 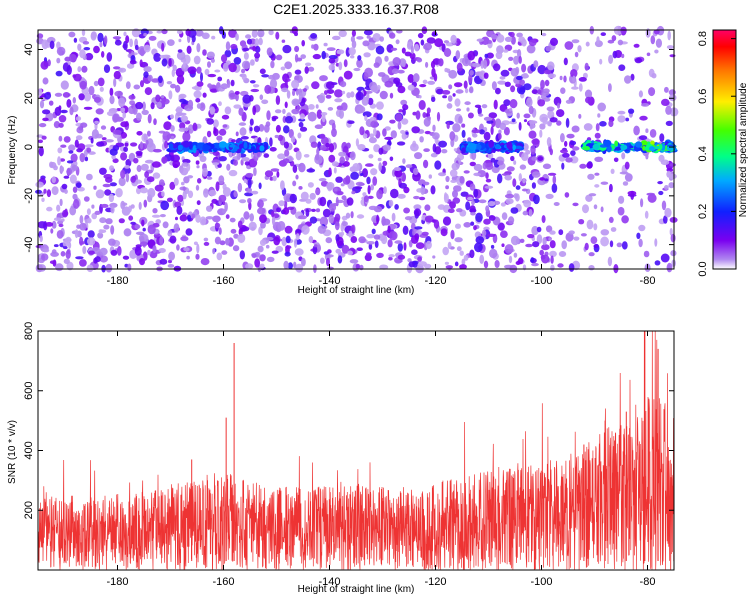 What do you see at coordinates (703, 38) in the screenshot?
I see `colorbar-tick-label: 0.8` at bounding box center [703, 38].